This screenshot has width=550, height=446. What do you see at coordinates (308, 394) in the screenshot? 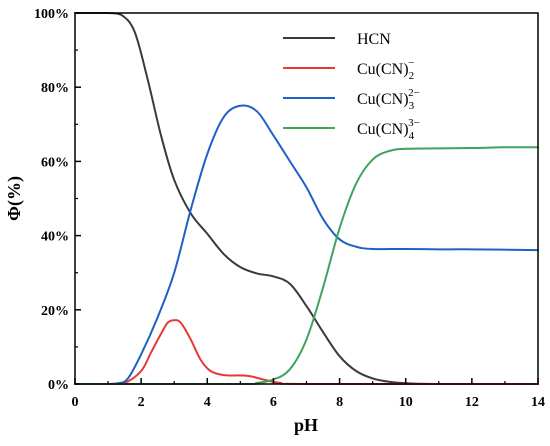
I see `x-axis-ticks: 0 2 4 6 8 10 12 14` at bounding box center [308, 394].